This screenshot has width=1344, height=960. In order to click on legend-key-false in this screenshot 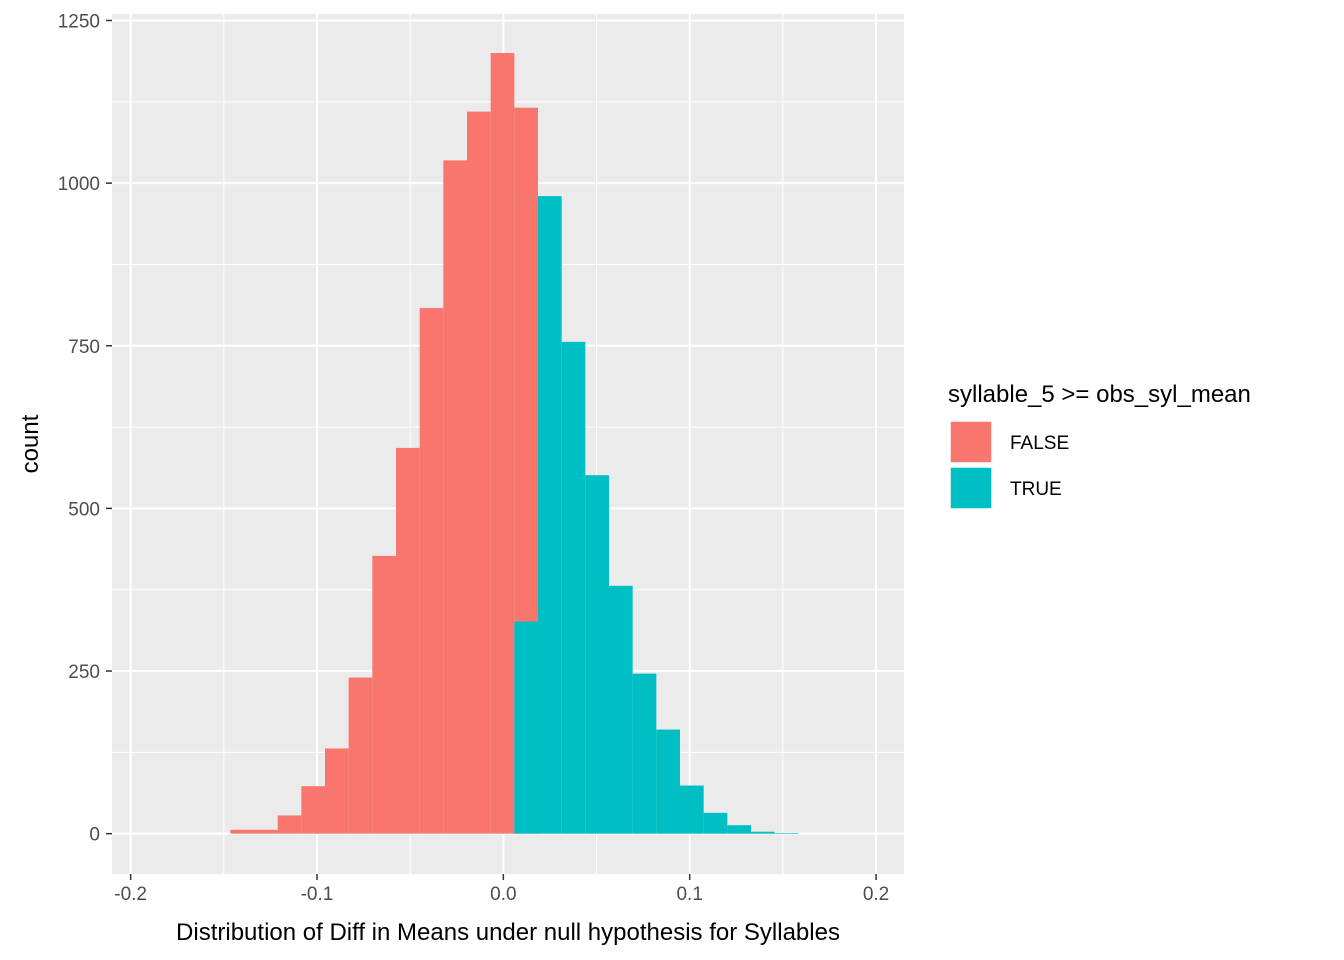, I will do `click(971, 442)`.